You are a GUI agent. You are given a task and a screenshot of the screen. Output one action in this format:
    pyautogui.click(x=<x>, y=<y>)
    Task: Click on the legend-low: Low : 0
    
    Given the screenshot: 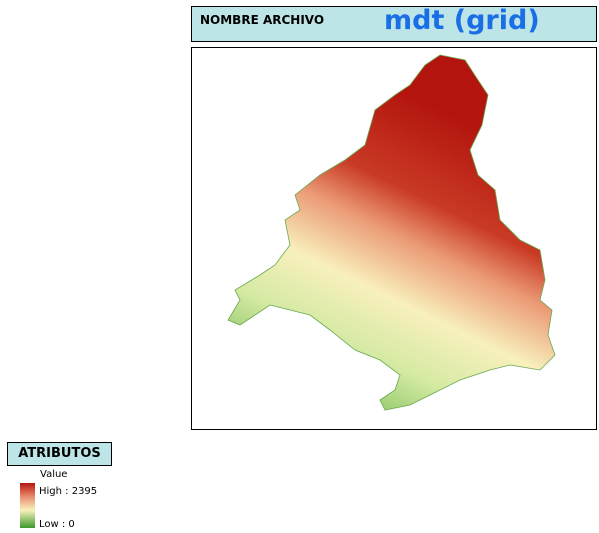 What is the action you would take?
    pyautogui.click(x=57, y=524)
    